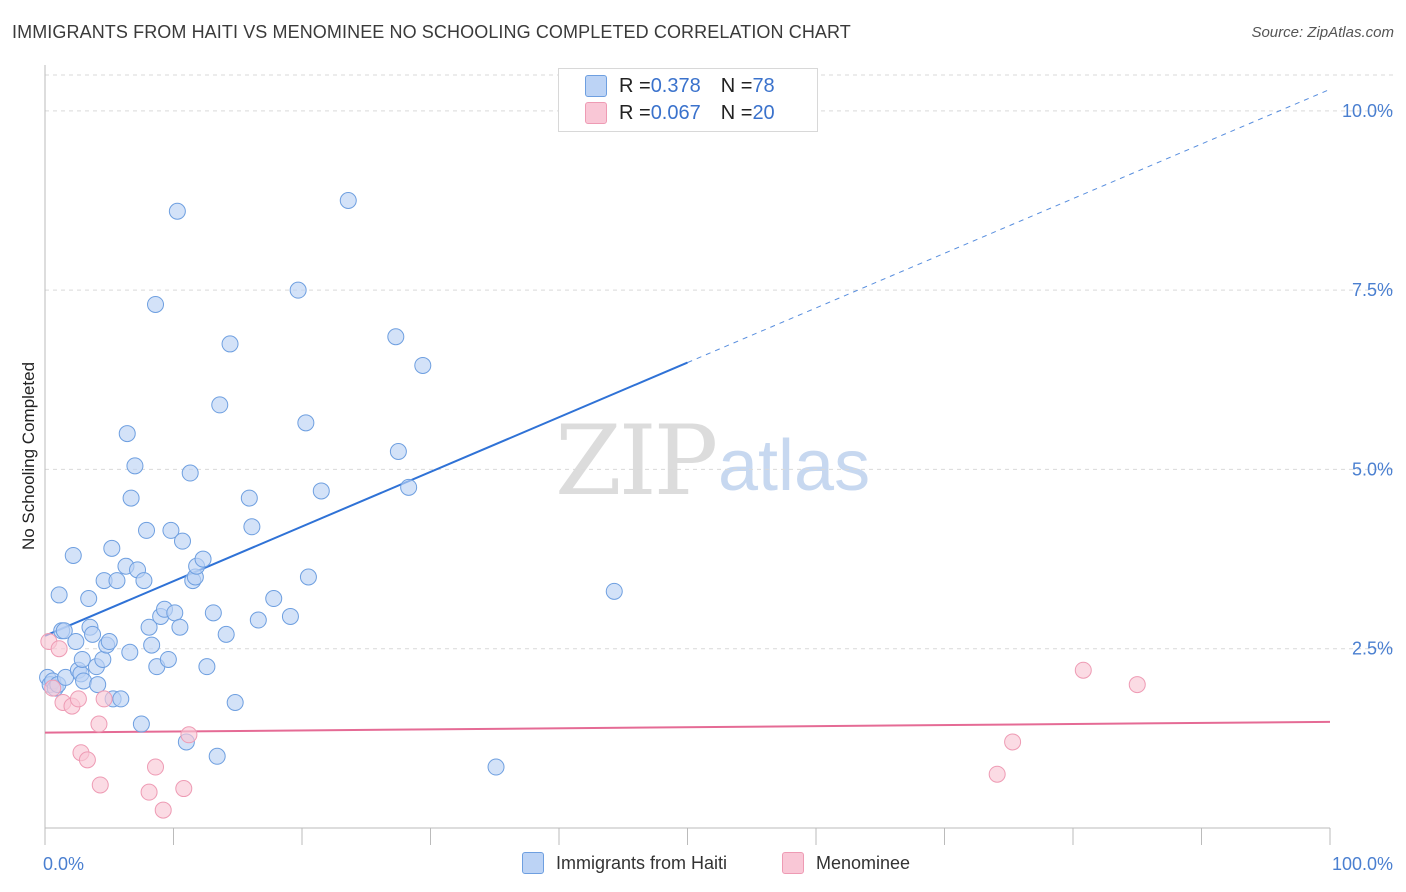 The image size is (1406, 892). I want to click on legend-row-haiti: R = 0.378 N = 78, so click(680, 86).